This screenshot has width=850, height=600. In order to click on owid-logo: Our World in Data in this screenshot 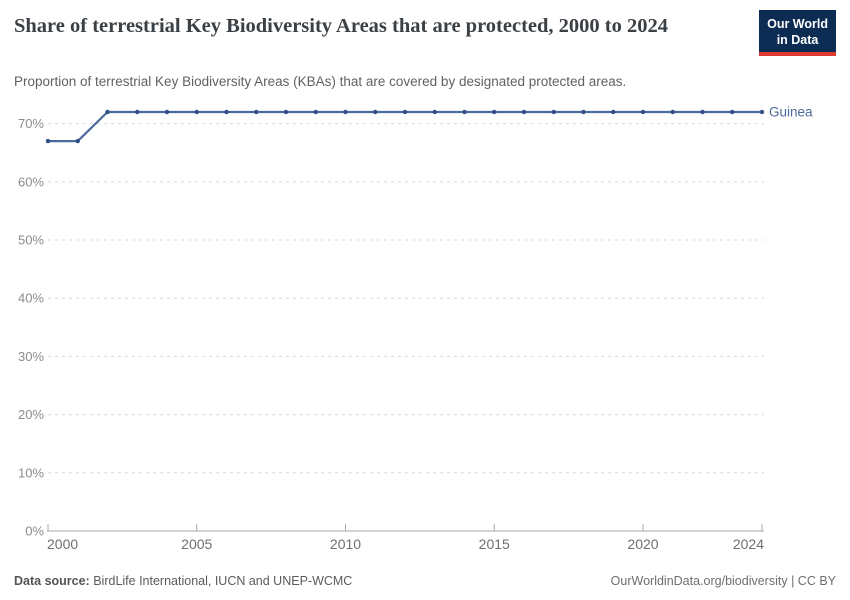, I will do `click(797, 33)`.